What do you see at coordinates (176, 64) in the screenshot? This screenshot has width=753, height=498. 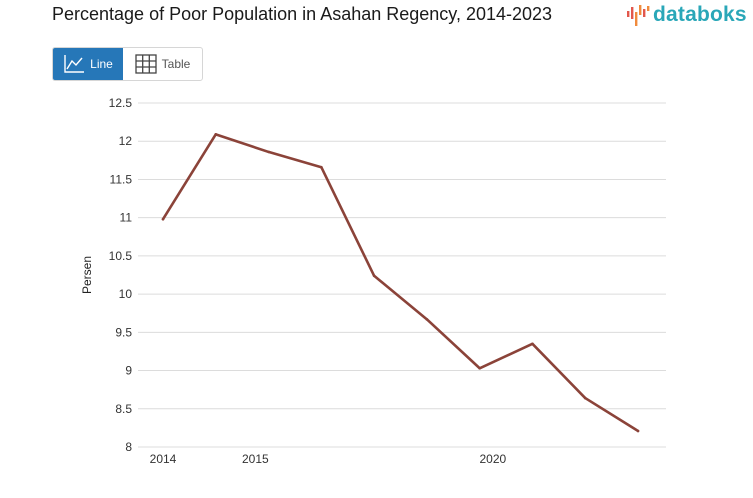 I see `table-view-label: Table` at bounding box center [176, 64].